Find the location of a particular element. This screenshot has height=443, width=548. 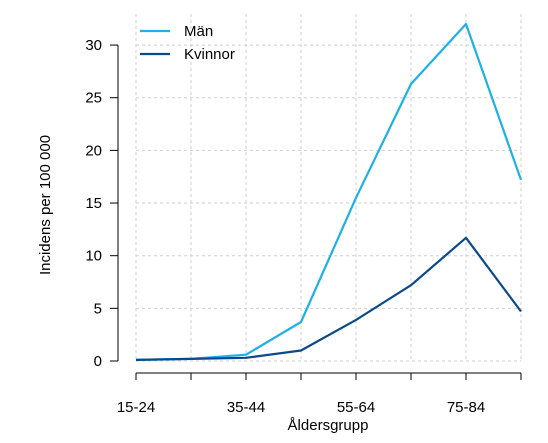

legend-label: Kvinnor is located at coordinates (209, 54).